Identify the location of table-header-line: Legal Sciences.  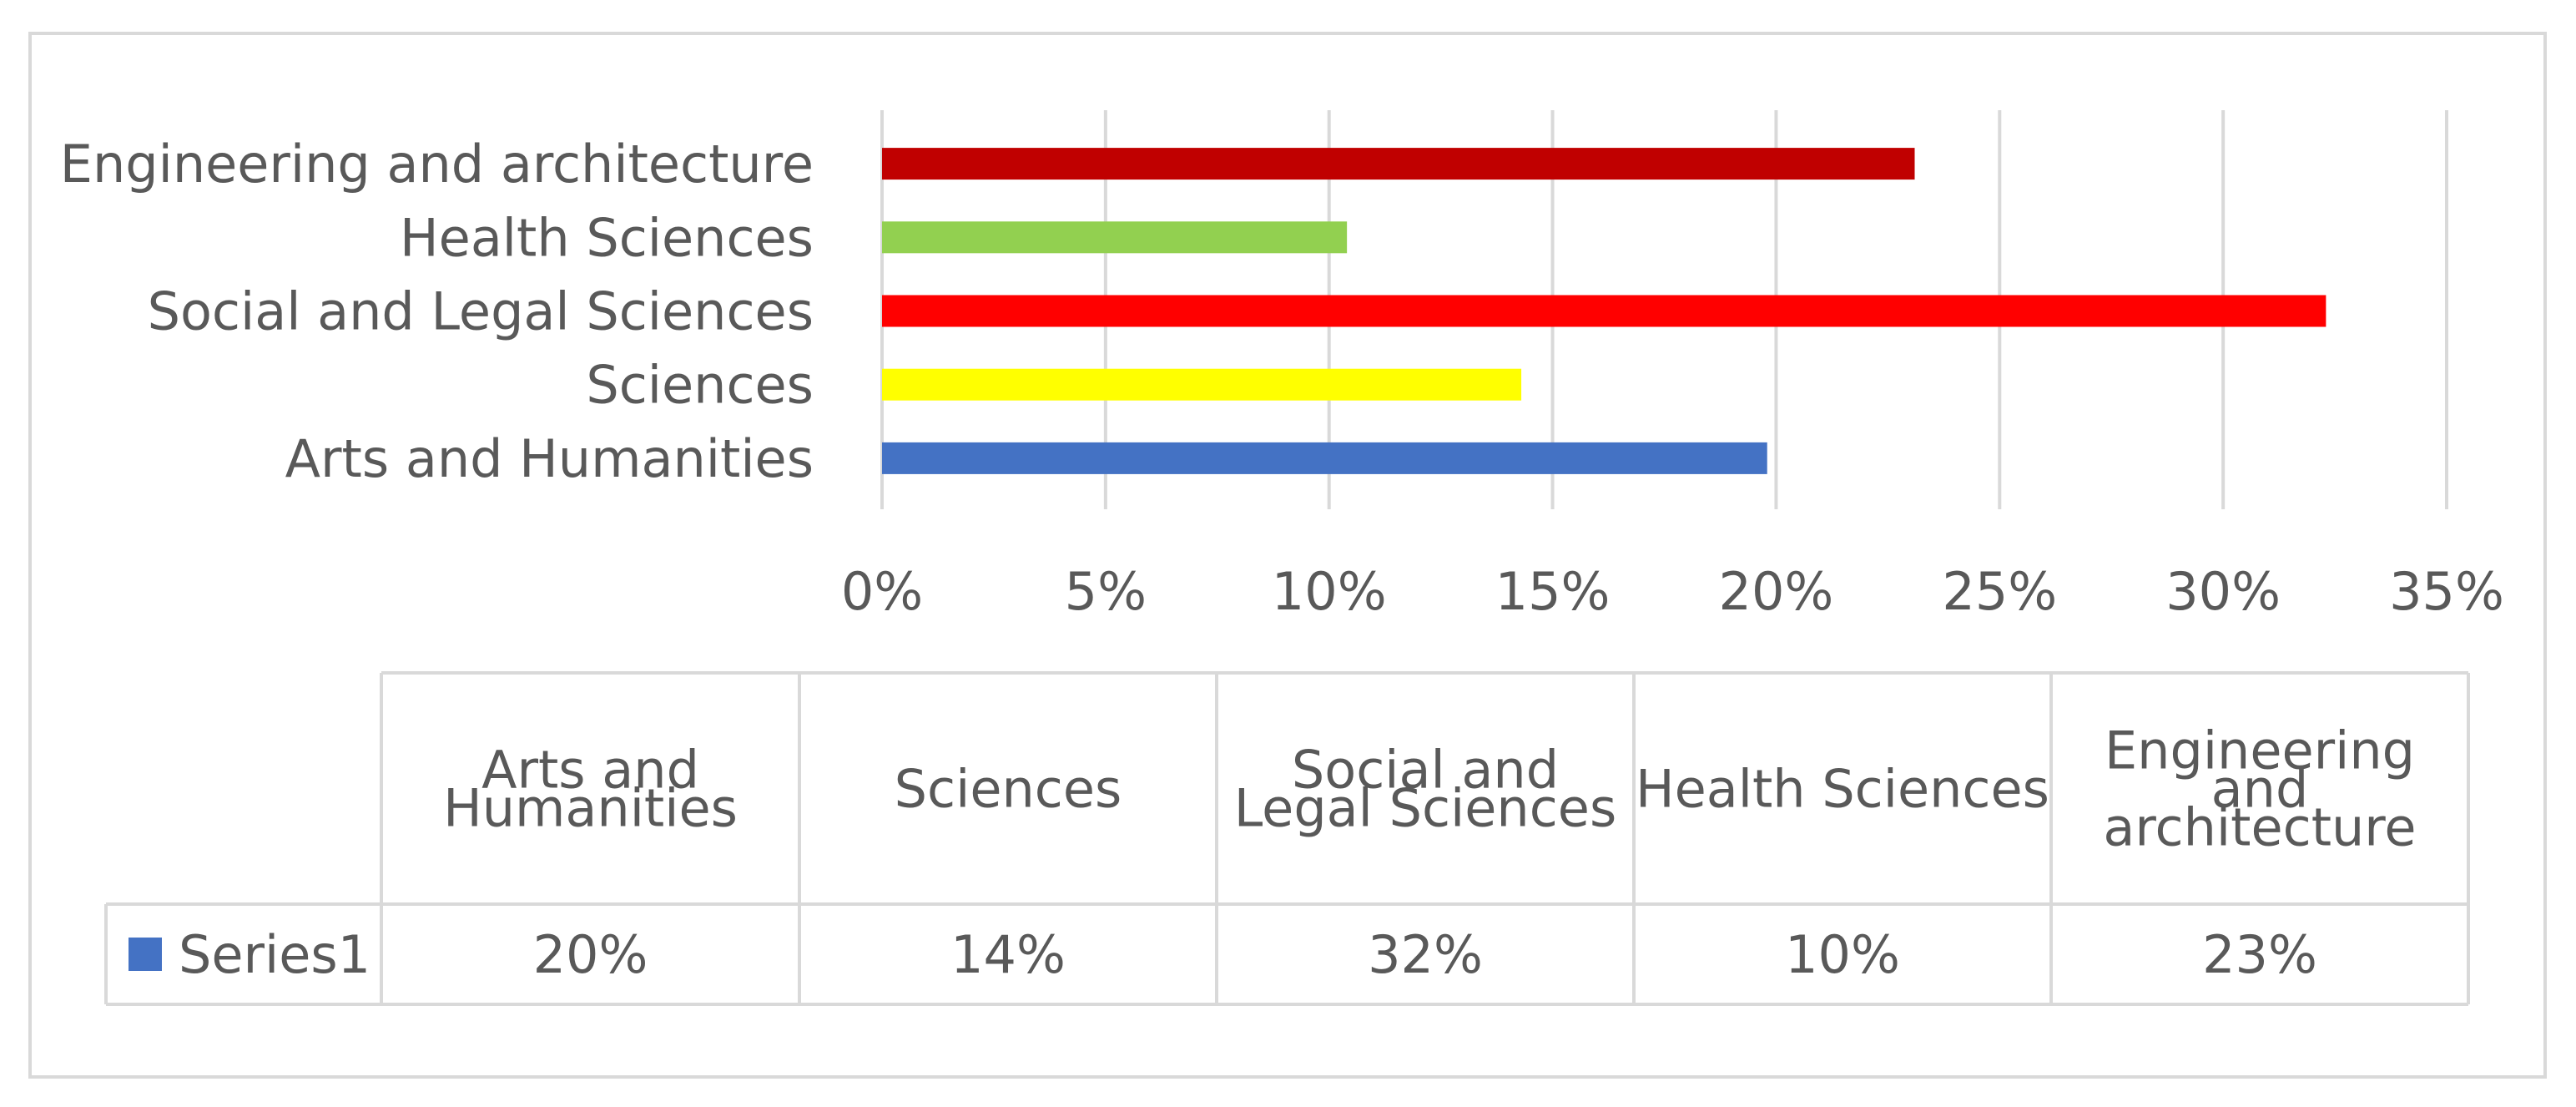
(1426, 809).